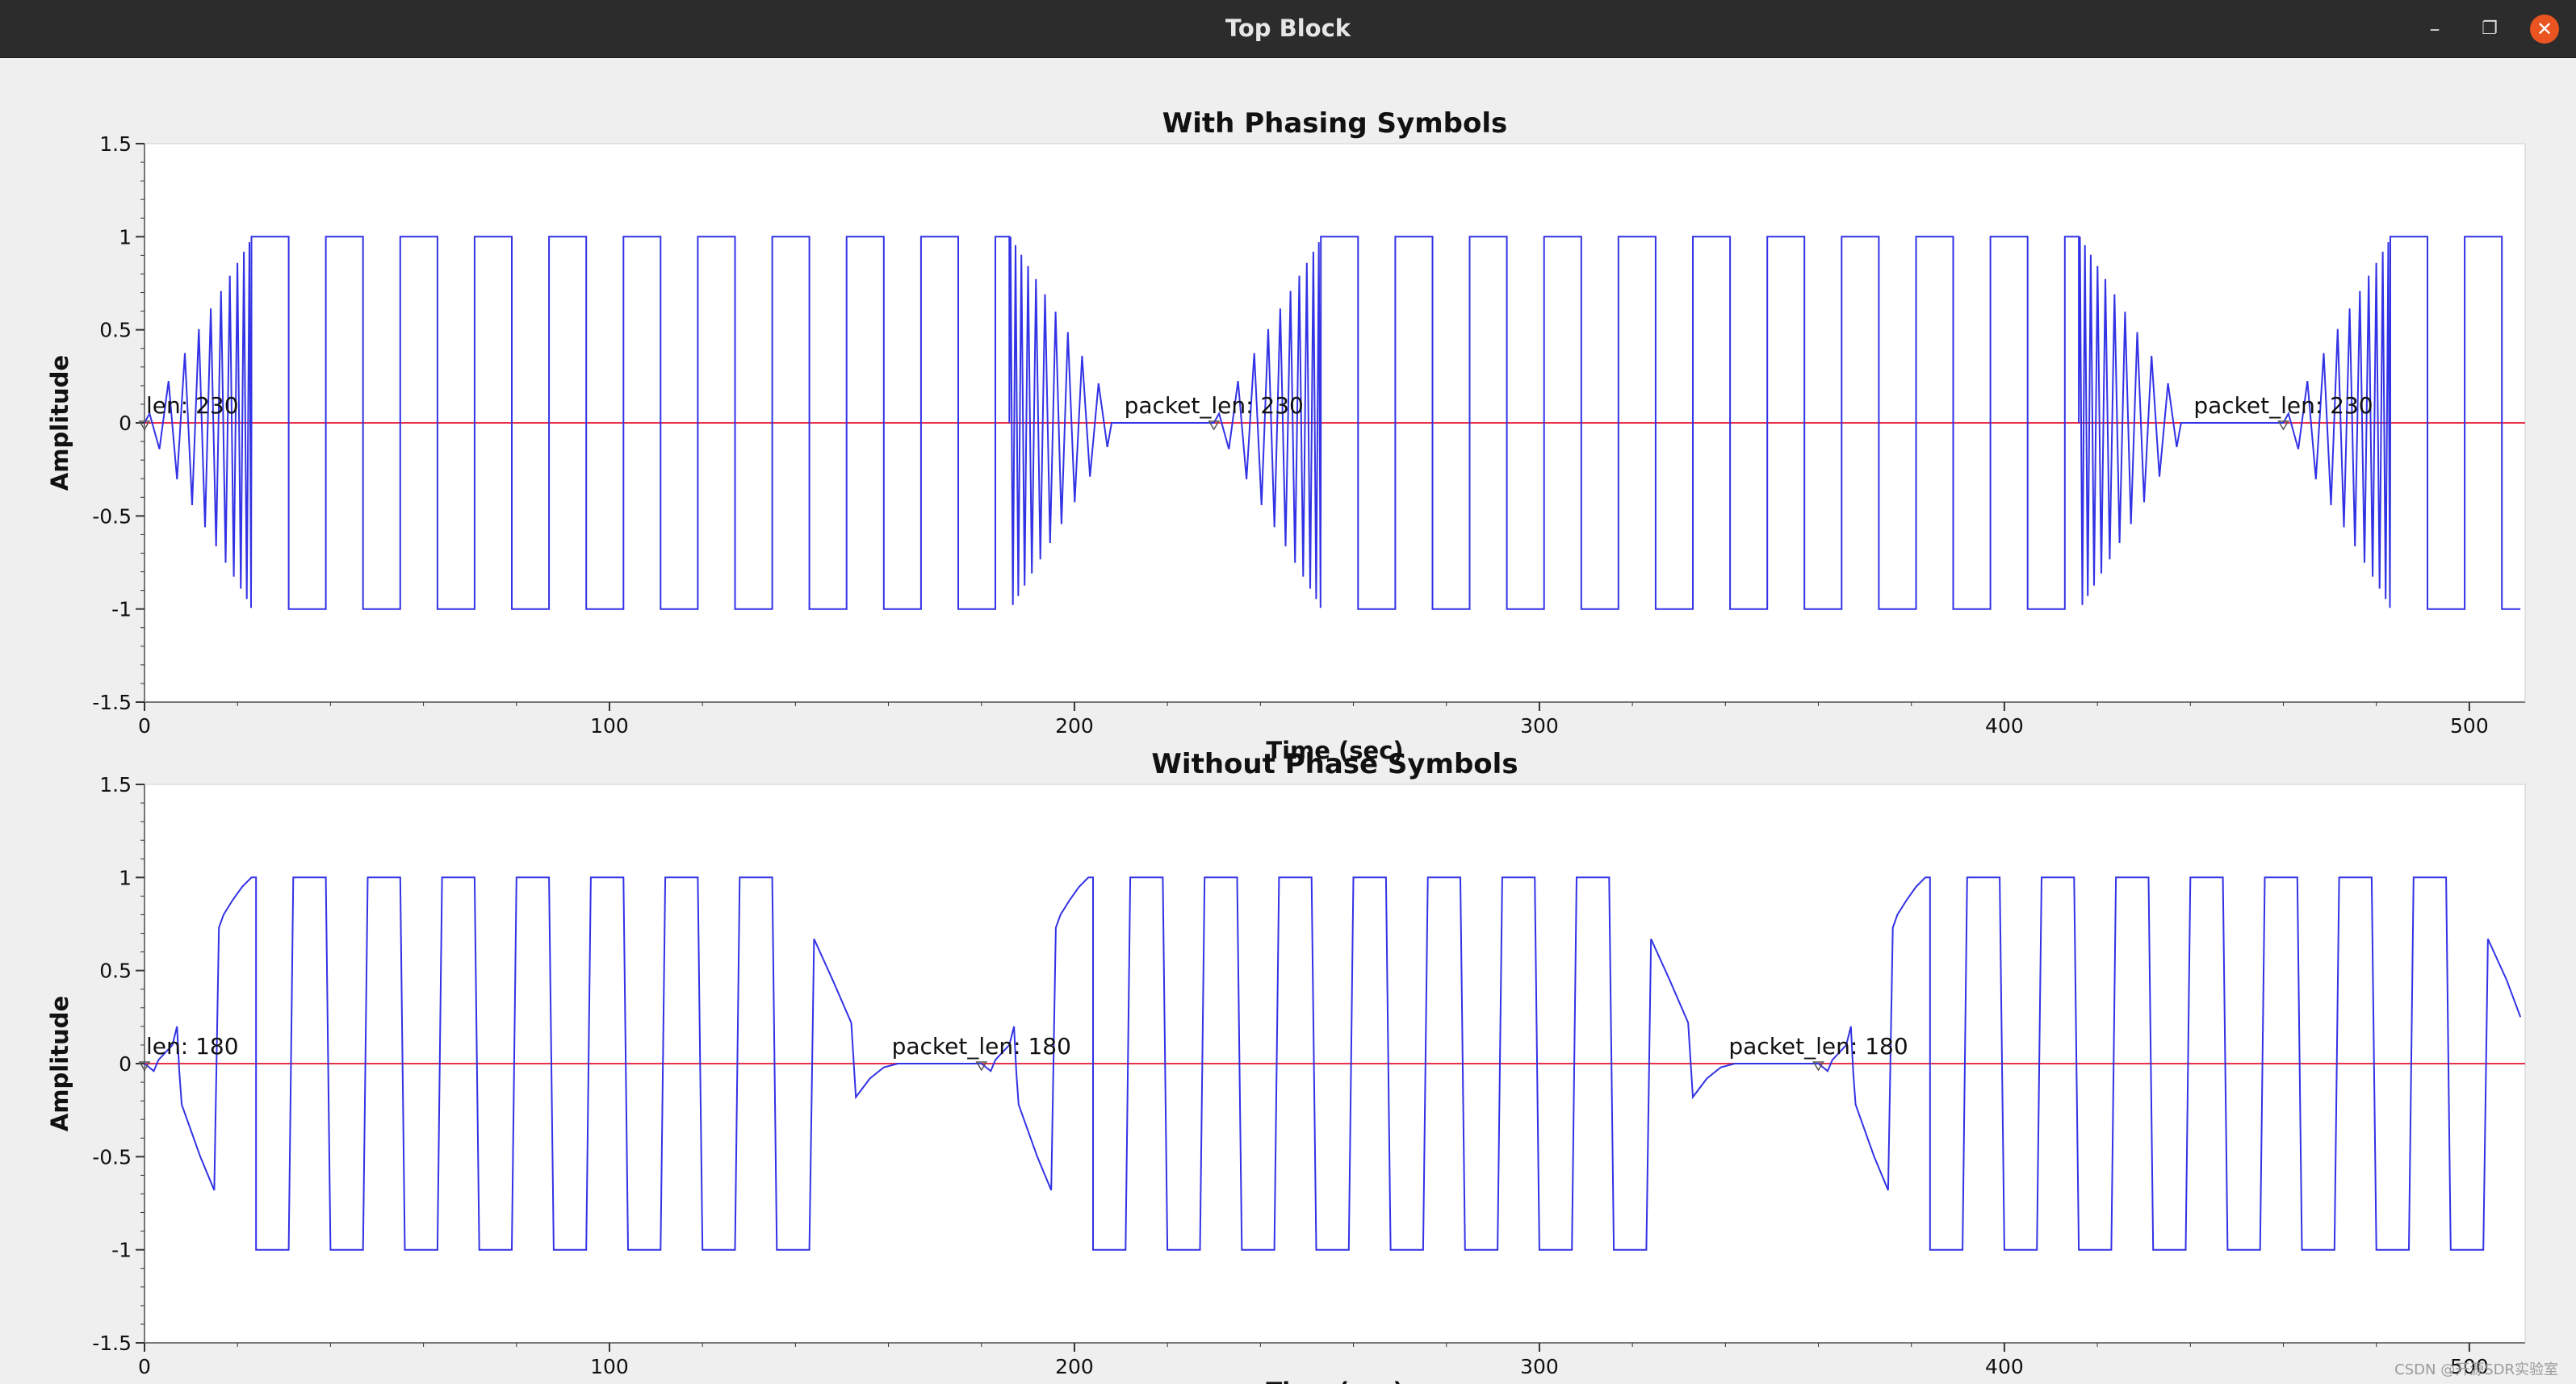 The width and height of the screenshot is (2576, 1384). What do you see at coordinates (1334, 123) in the screenshot?
I see `chart-title: With Phasing Symbols` at bounding box center [1334, 123].